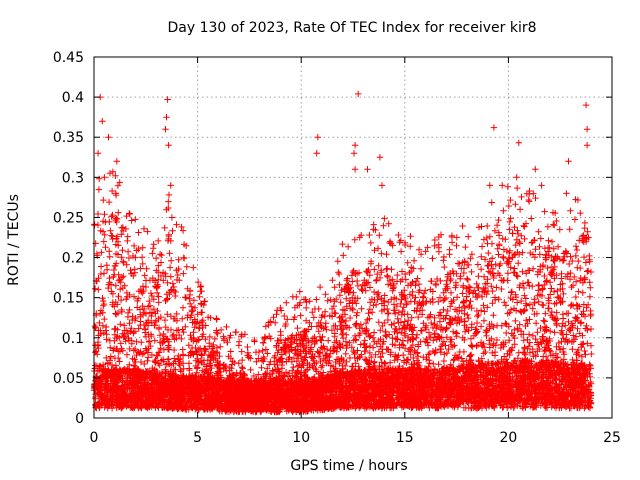 The width and height of the screenshot is (640, 480). What do you see at coordinates (355, 438) in the screenshot?
I see `x-tick-labels: 0 5 10 15 20 25` at bounding box center [355, 438].